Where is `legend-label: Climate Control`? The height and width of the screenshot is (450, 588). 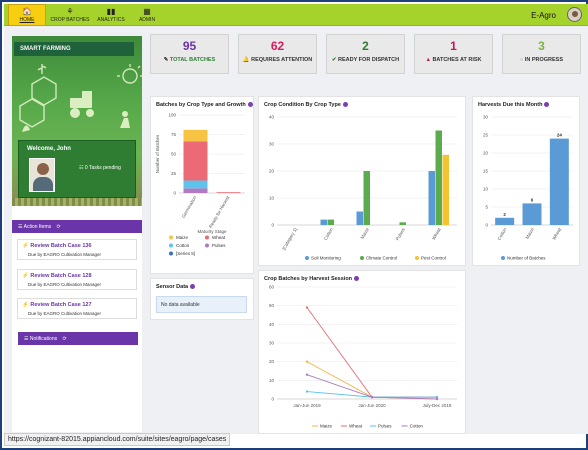
legend-label: Climate Control is located at coordinates (381, 258).